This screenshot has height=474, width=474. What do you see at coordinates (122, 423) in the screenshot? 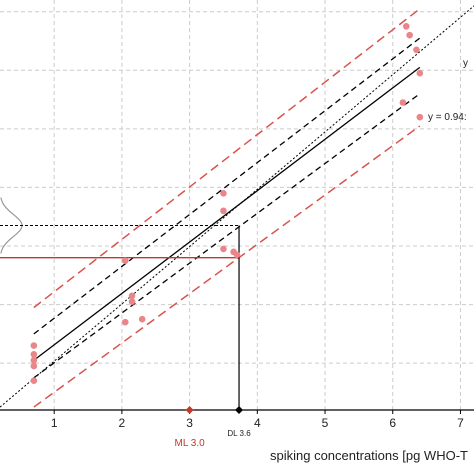
I see `x-tick-label: 2` at bounding box center [122, 423].